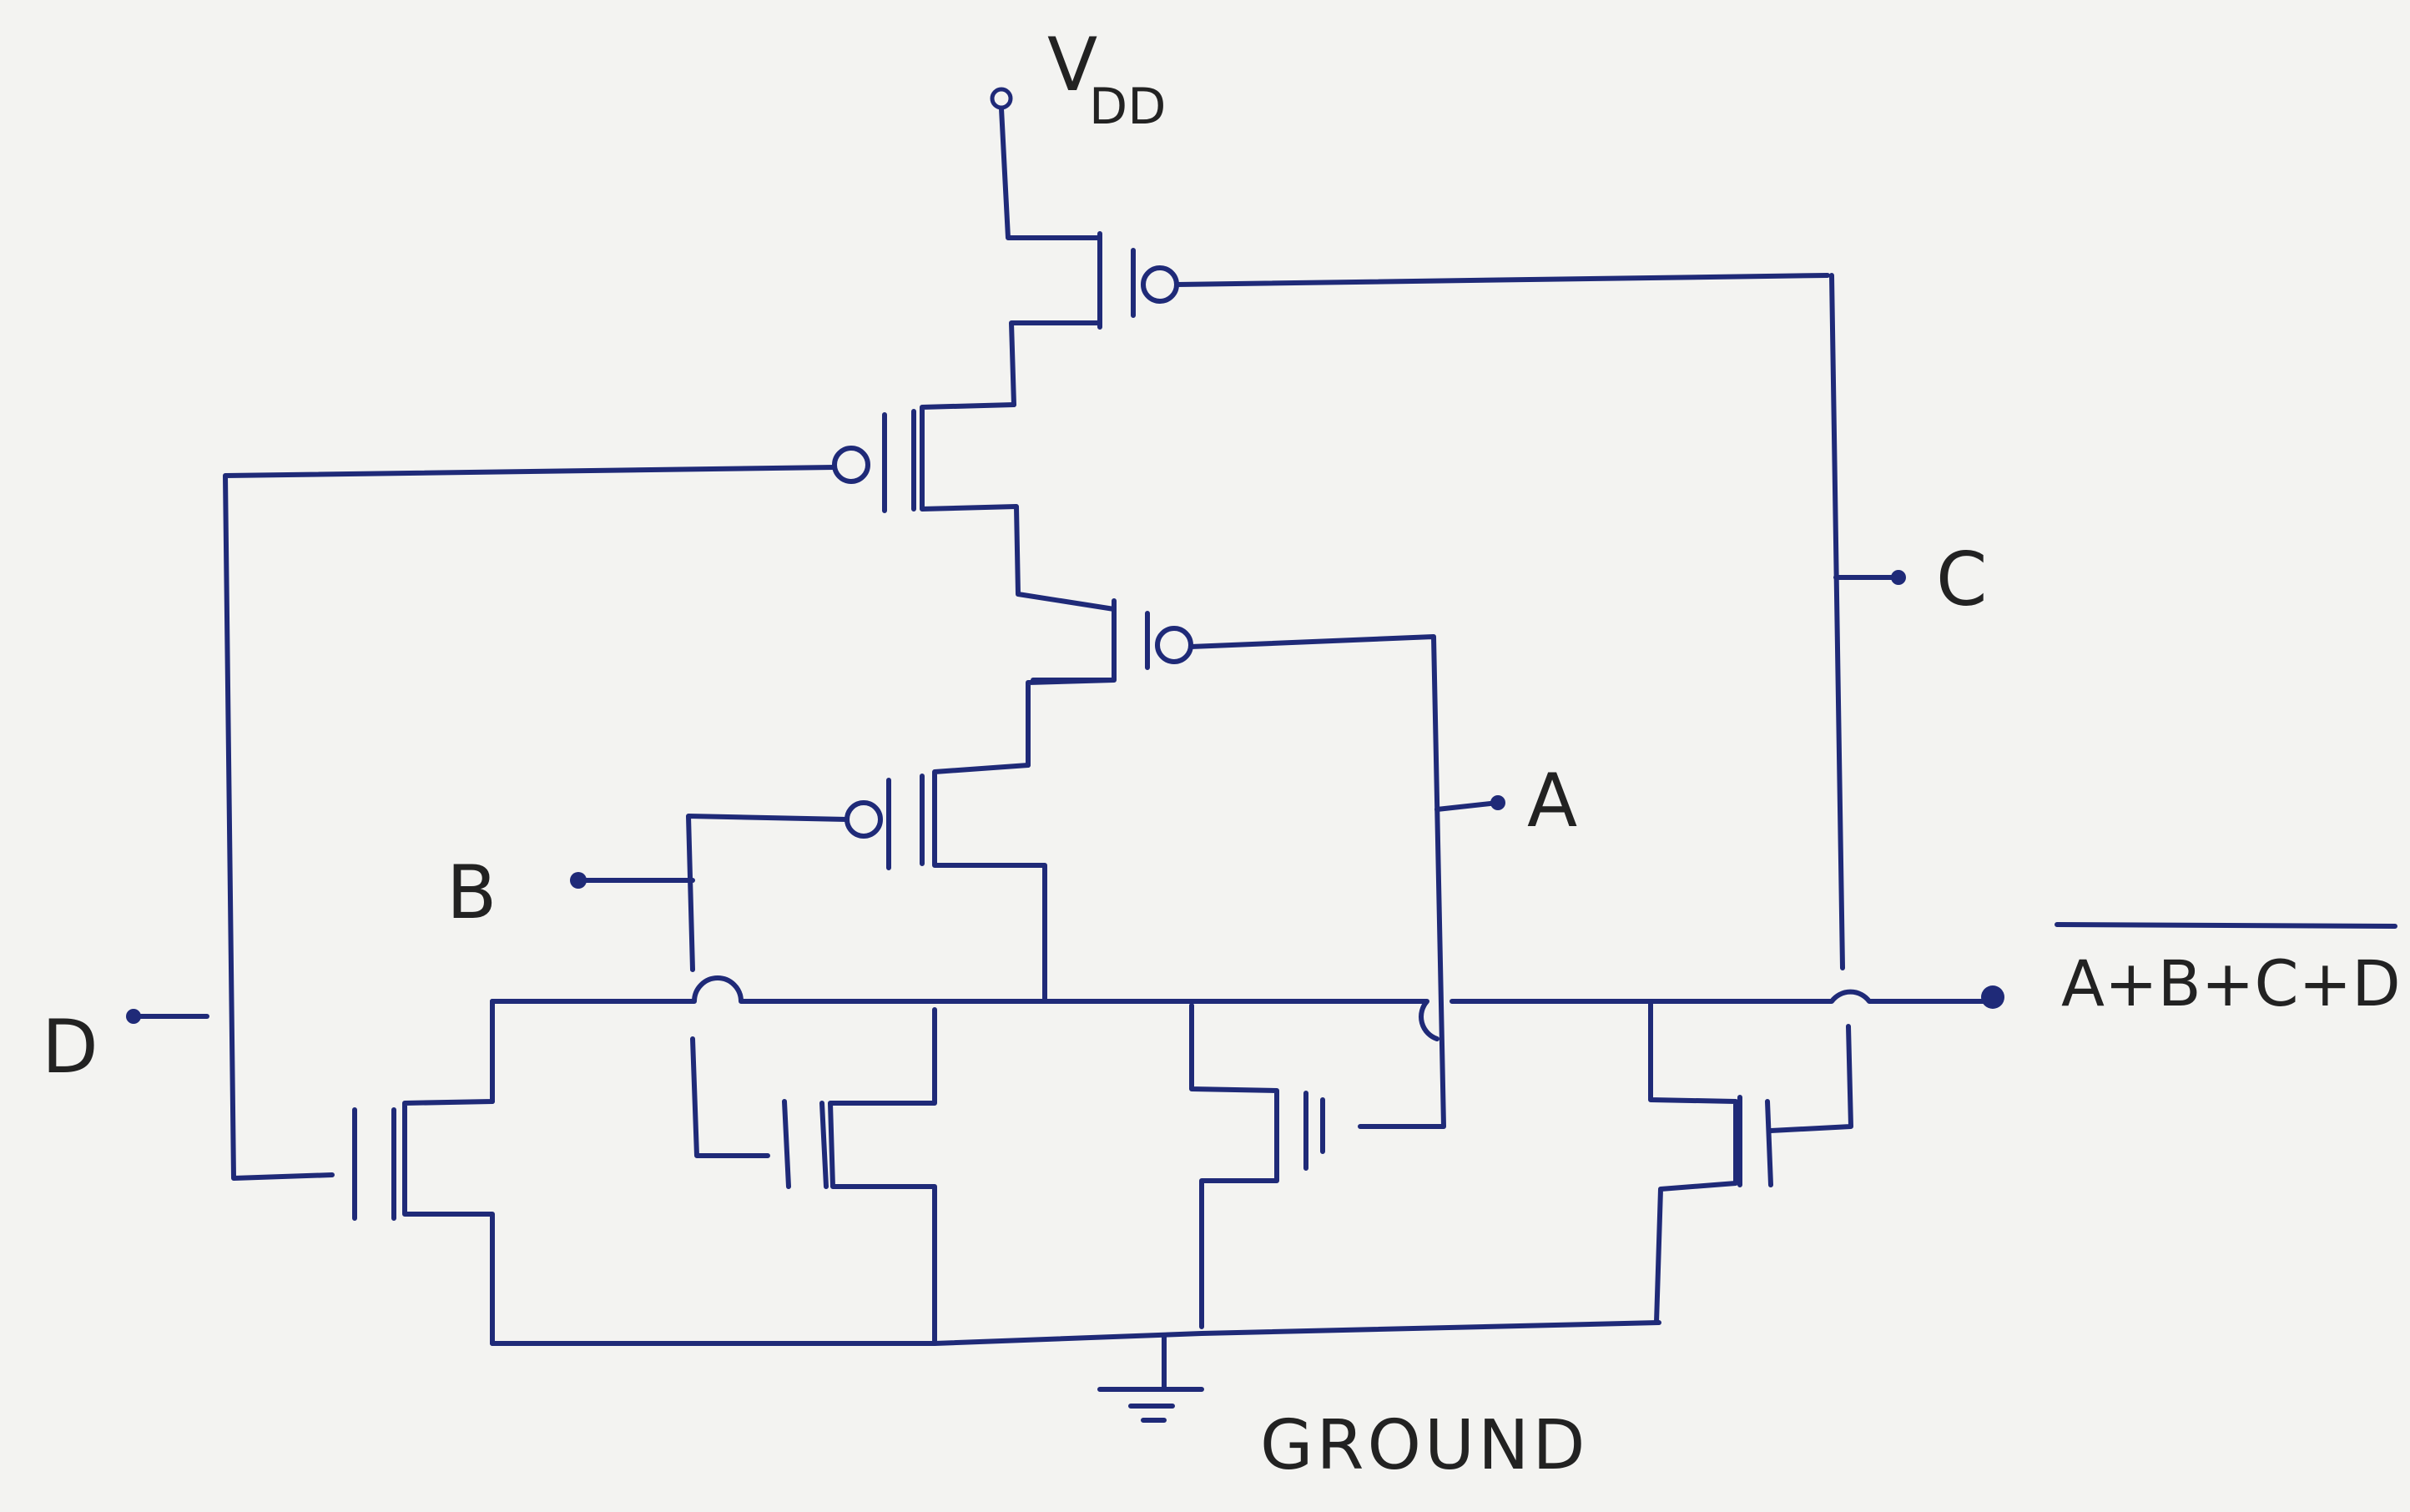 The height and width of the screenshot is (1512, 2410). I want to click on label-b: B, so click(471, 892).